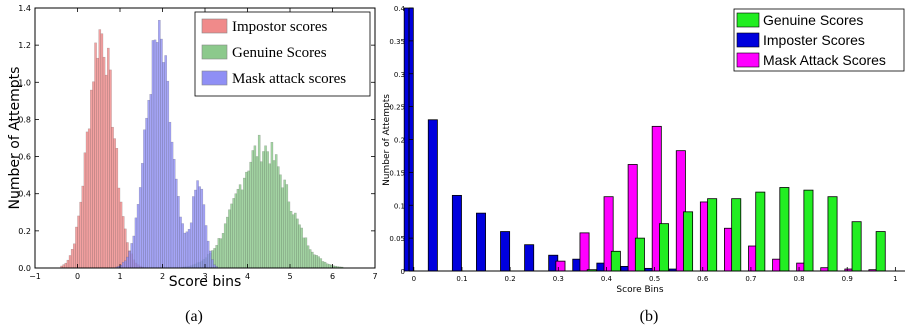  Describe the element at coordinates (654, 279) in the screenshot. I see `x-tick-label: 0.5` at that location.